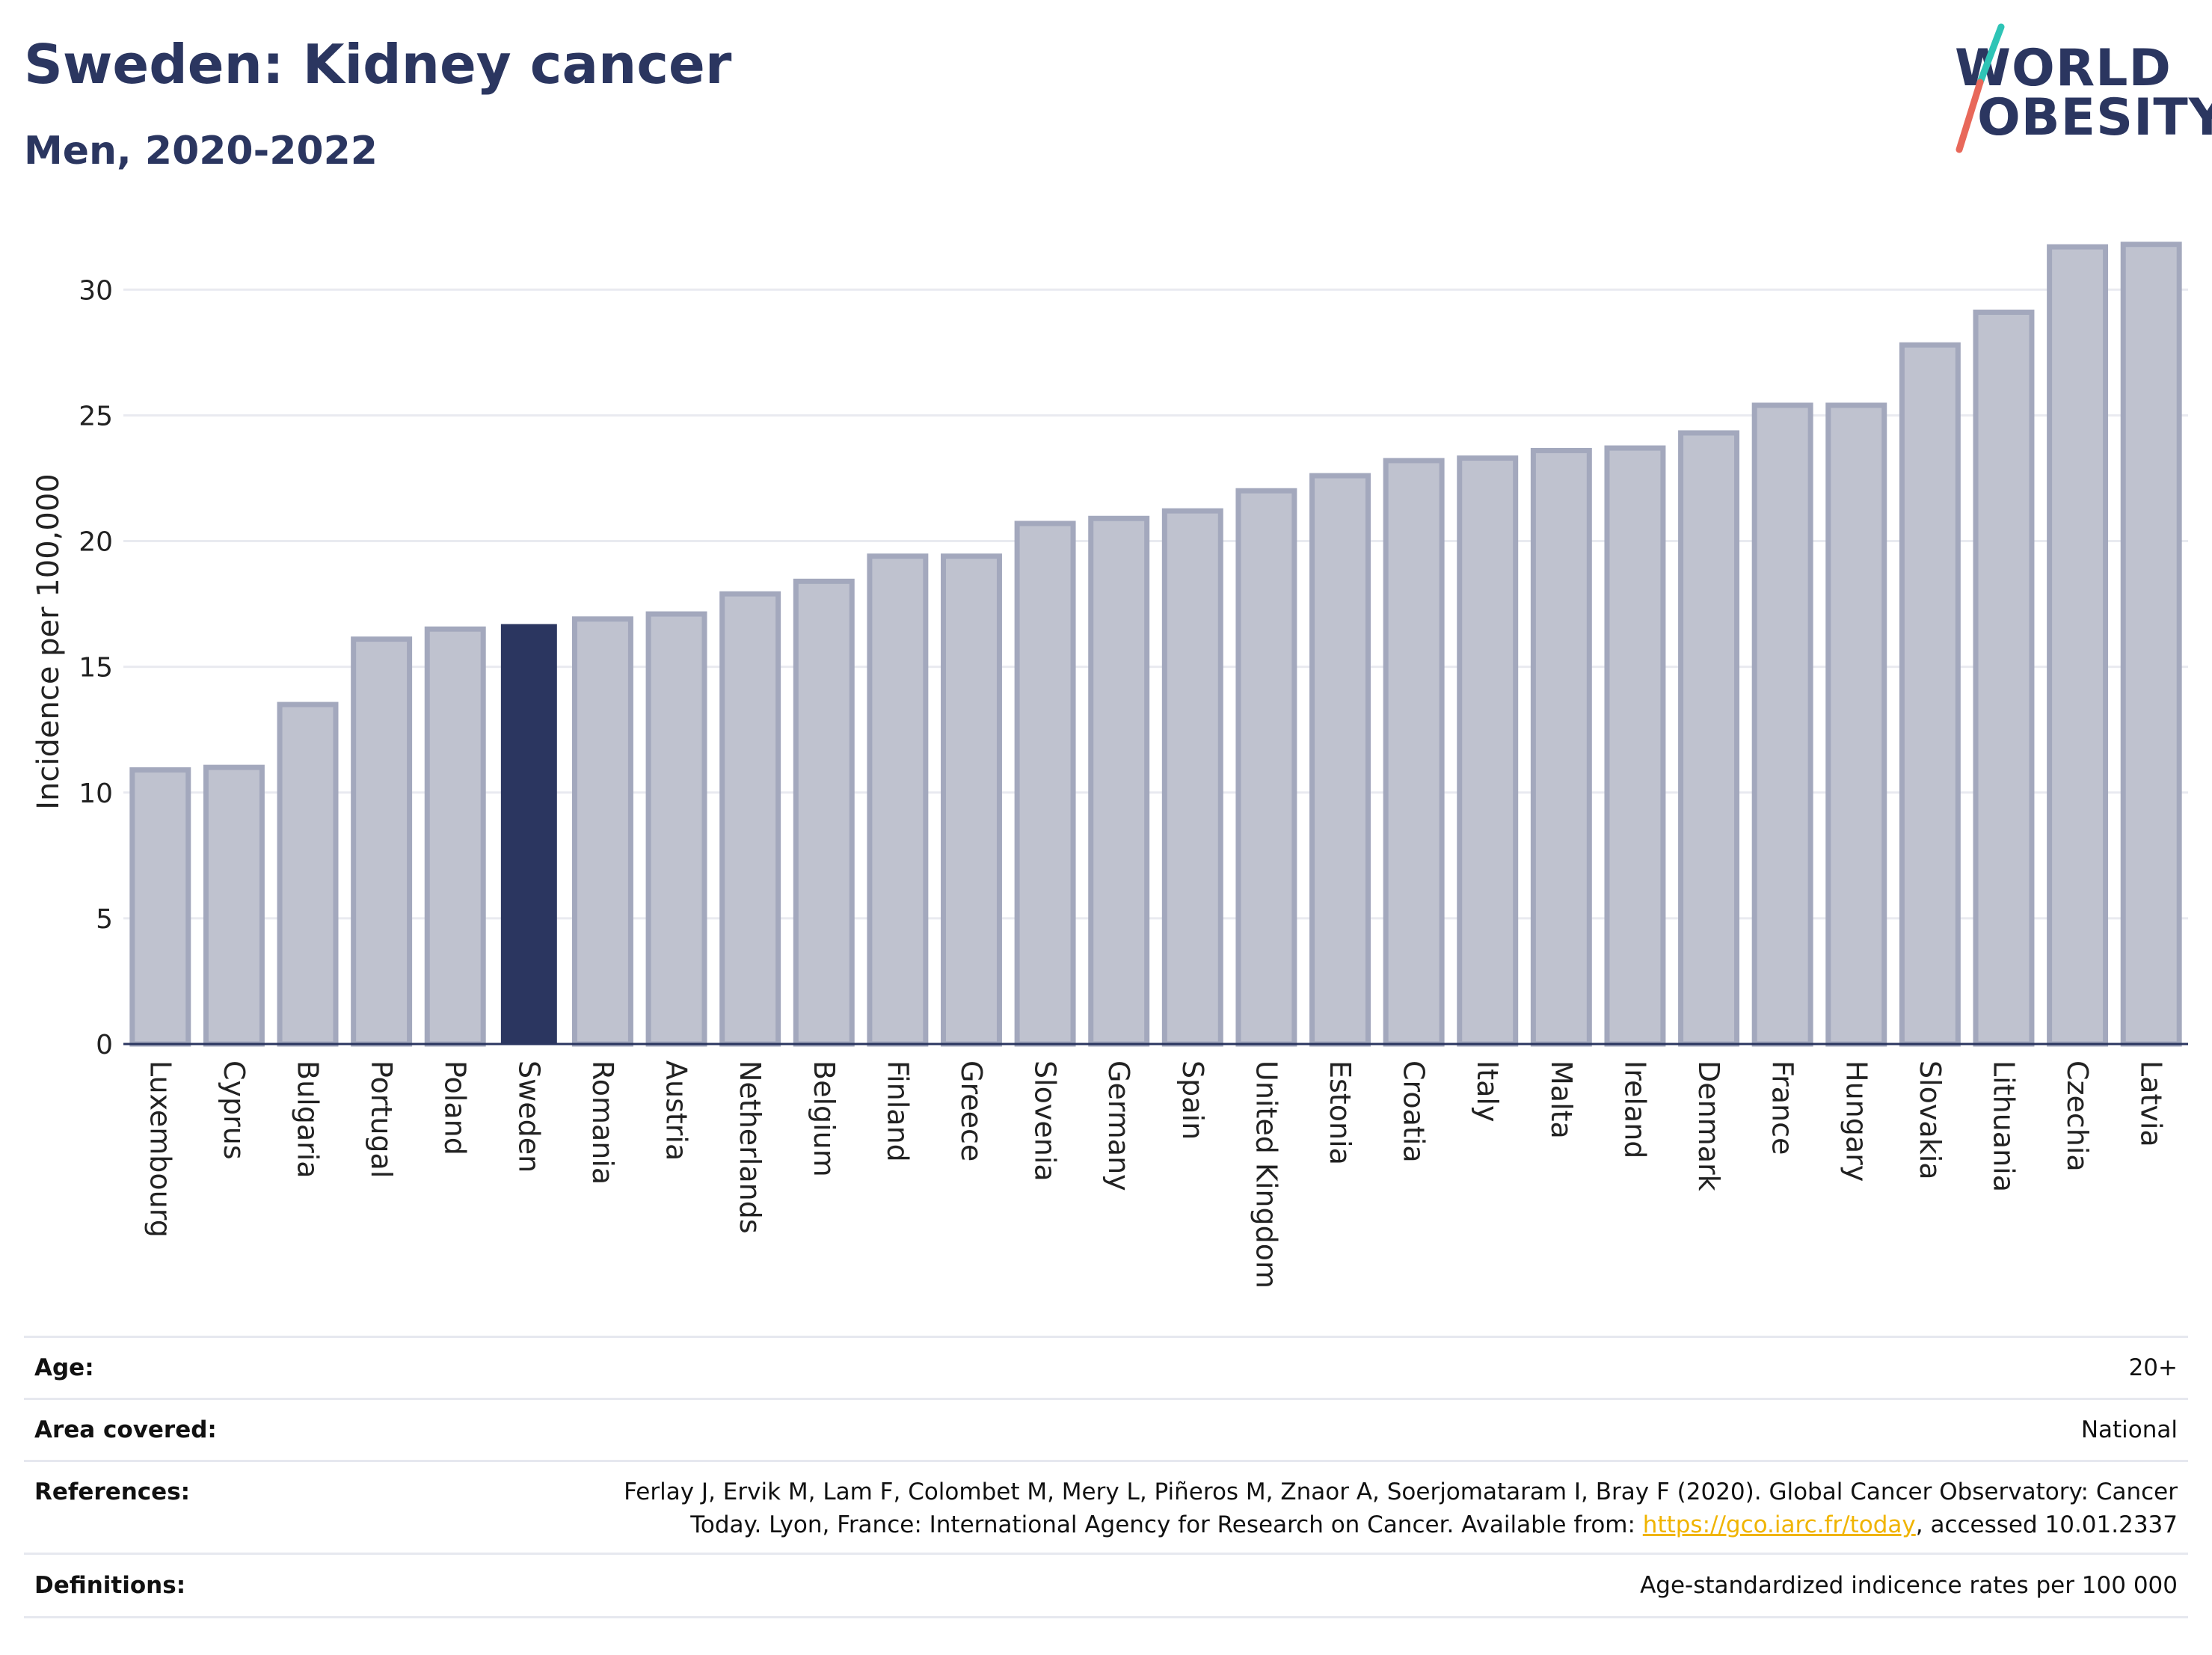  I want to click on bar-united-kingdom, so click(1266, 767).